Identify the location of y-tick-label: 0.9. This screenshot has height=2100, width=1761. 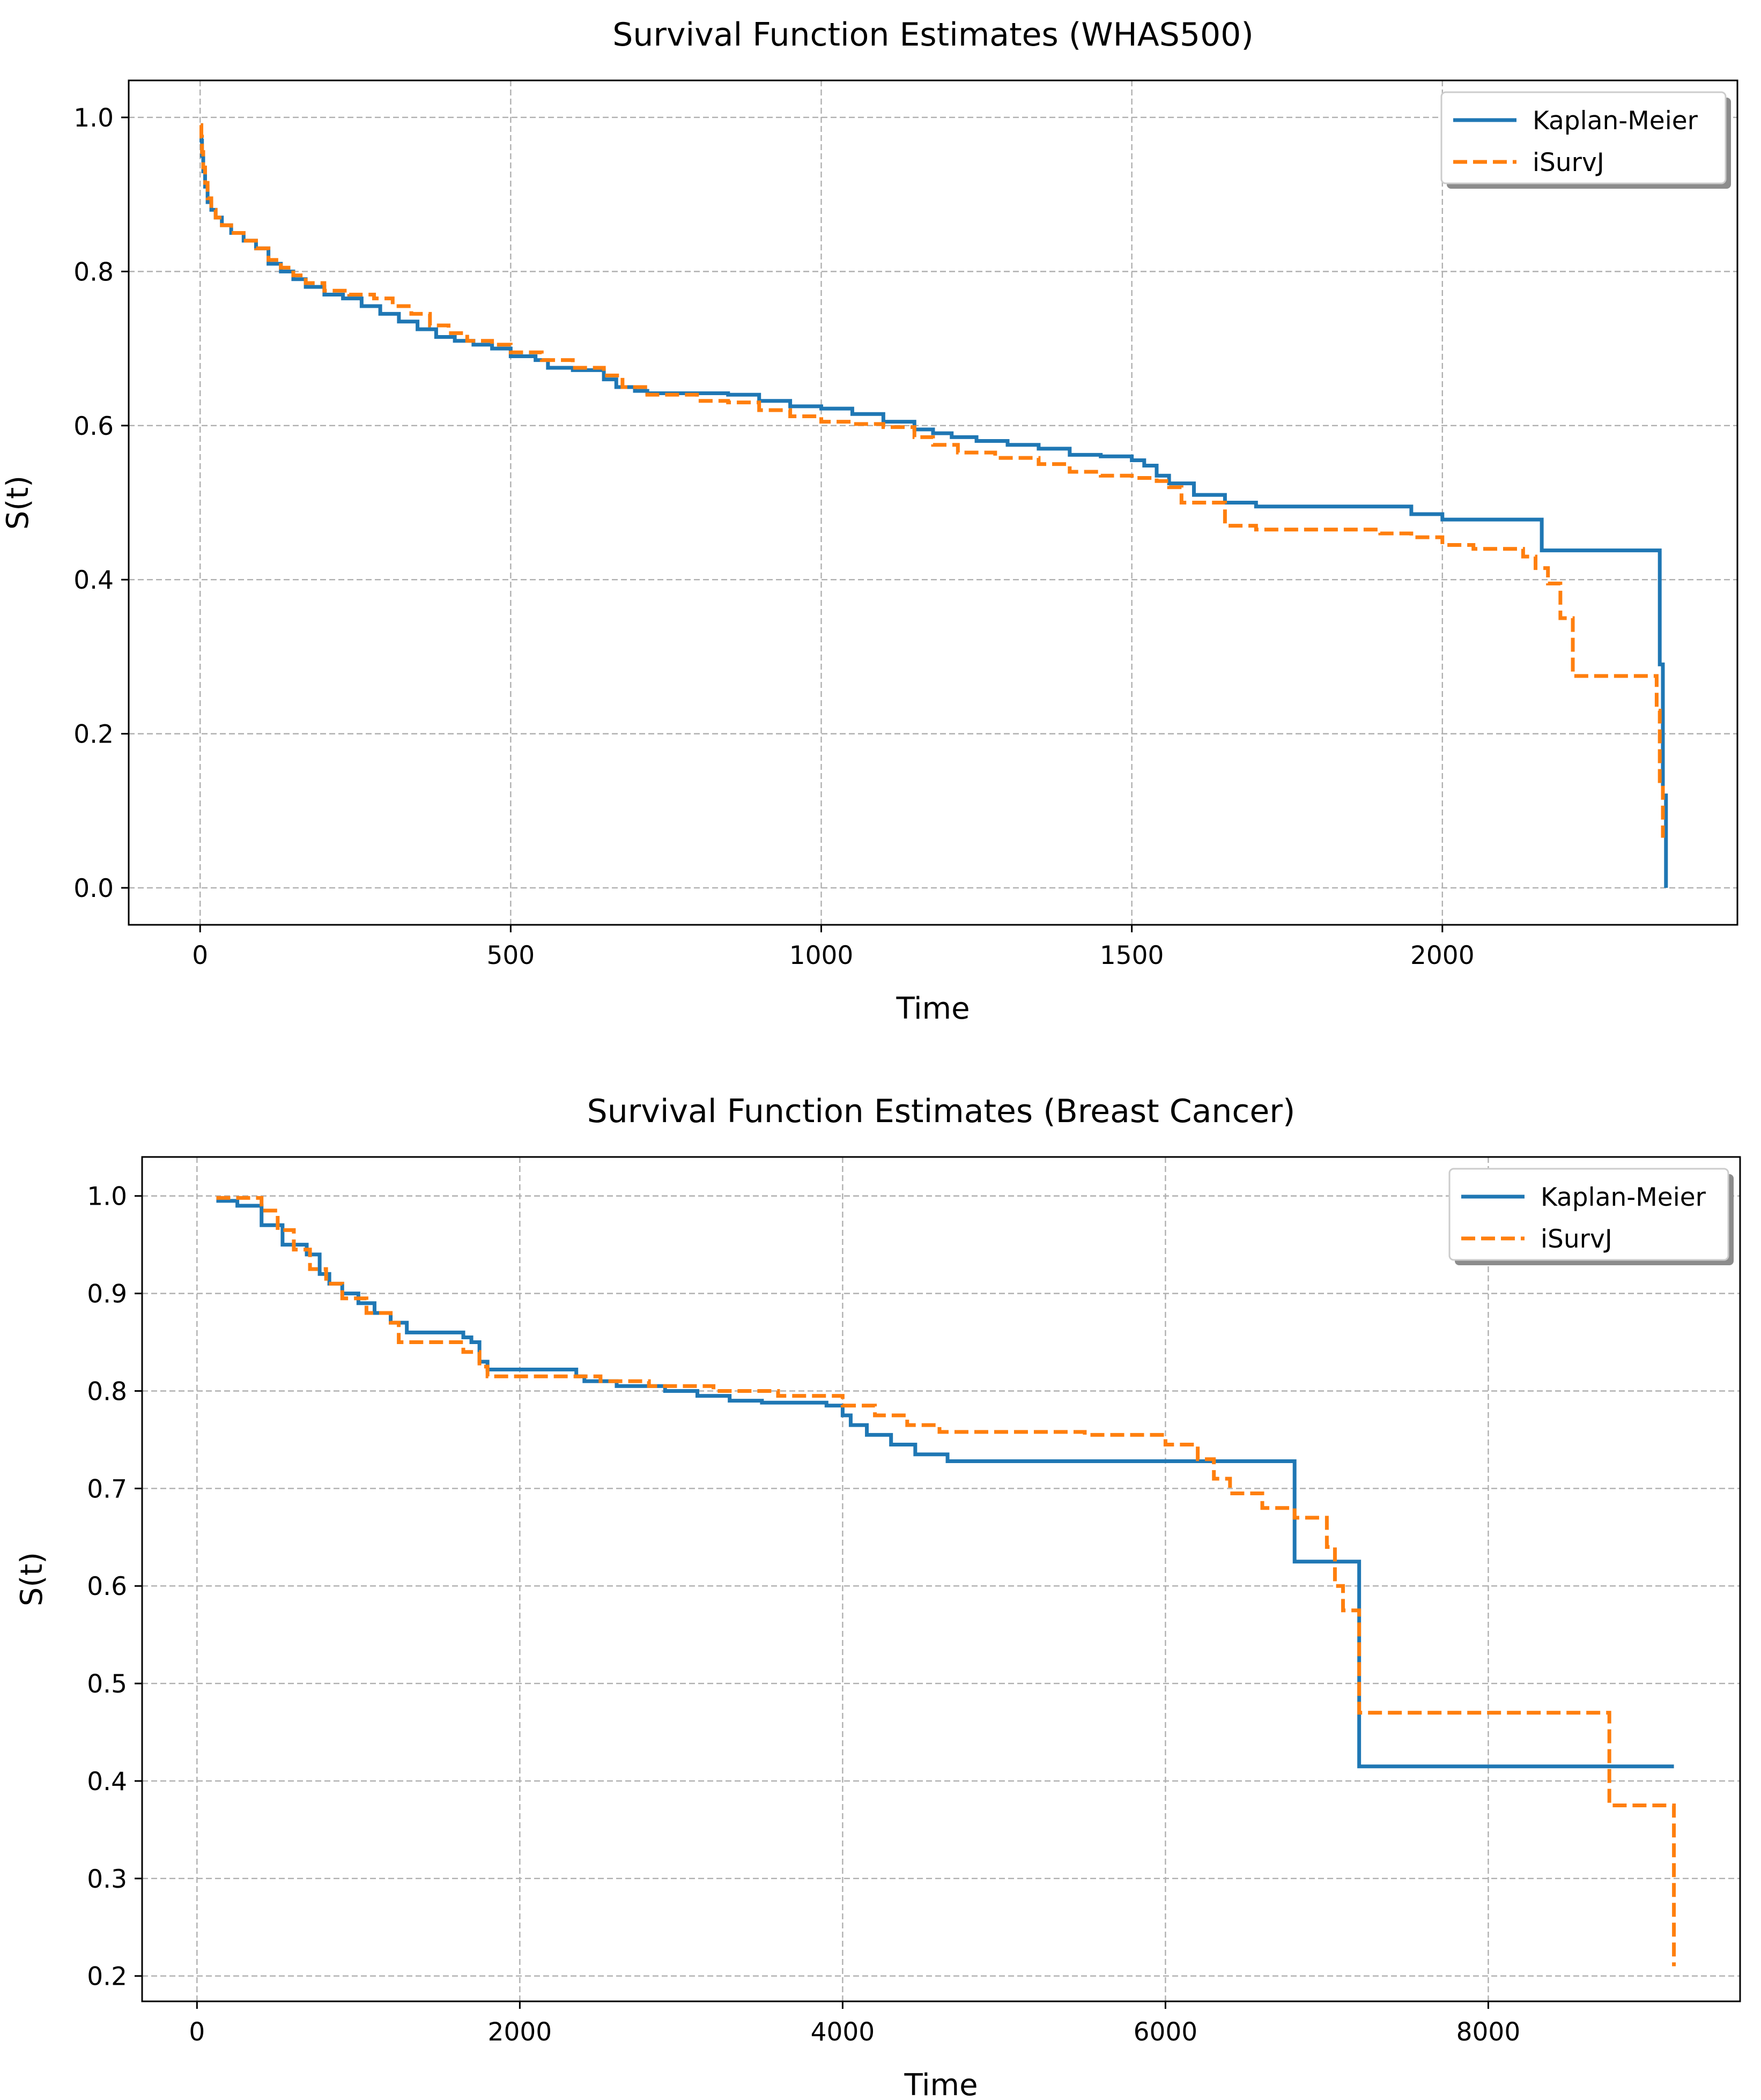
(107, 1294).